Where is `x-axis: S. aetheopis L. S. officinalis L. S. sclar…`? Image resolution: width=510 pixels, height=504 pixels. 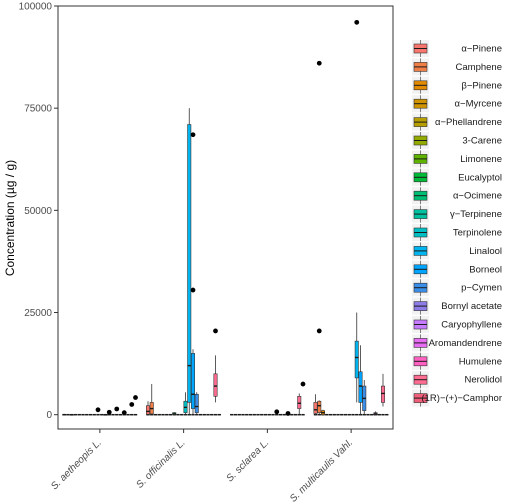 x-axis: S. aetheopis L. S. officinalis L. S. sclar… is located at coordinates (202, 466).